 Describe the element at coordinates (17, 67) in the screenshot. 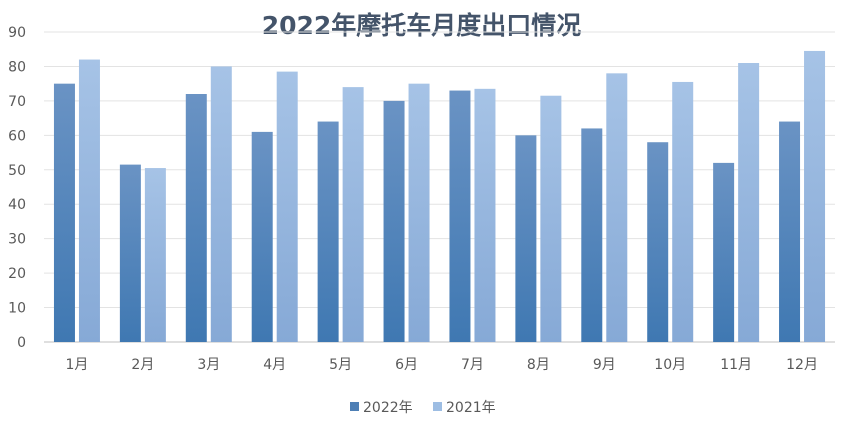

I see `y-tick-label: 80` at that location.